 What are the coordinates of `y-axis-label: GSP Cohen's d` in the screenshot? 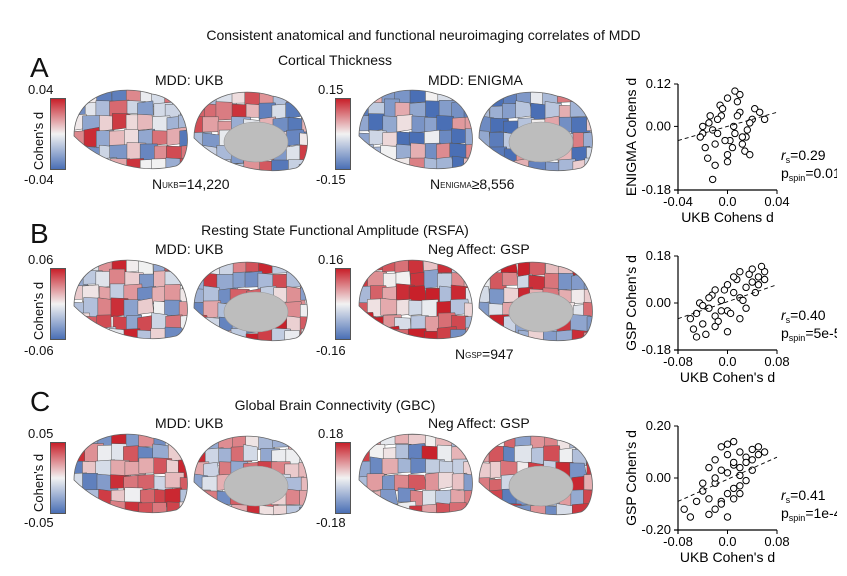 It's located at (631, 478).